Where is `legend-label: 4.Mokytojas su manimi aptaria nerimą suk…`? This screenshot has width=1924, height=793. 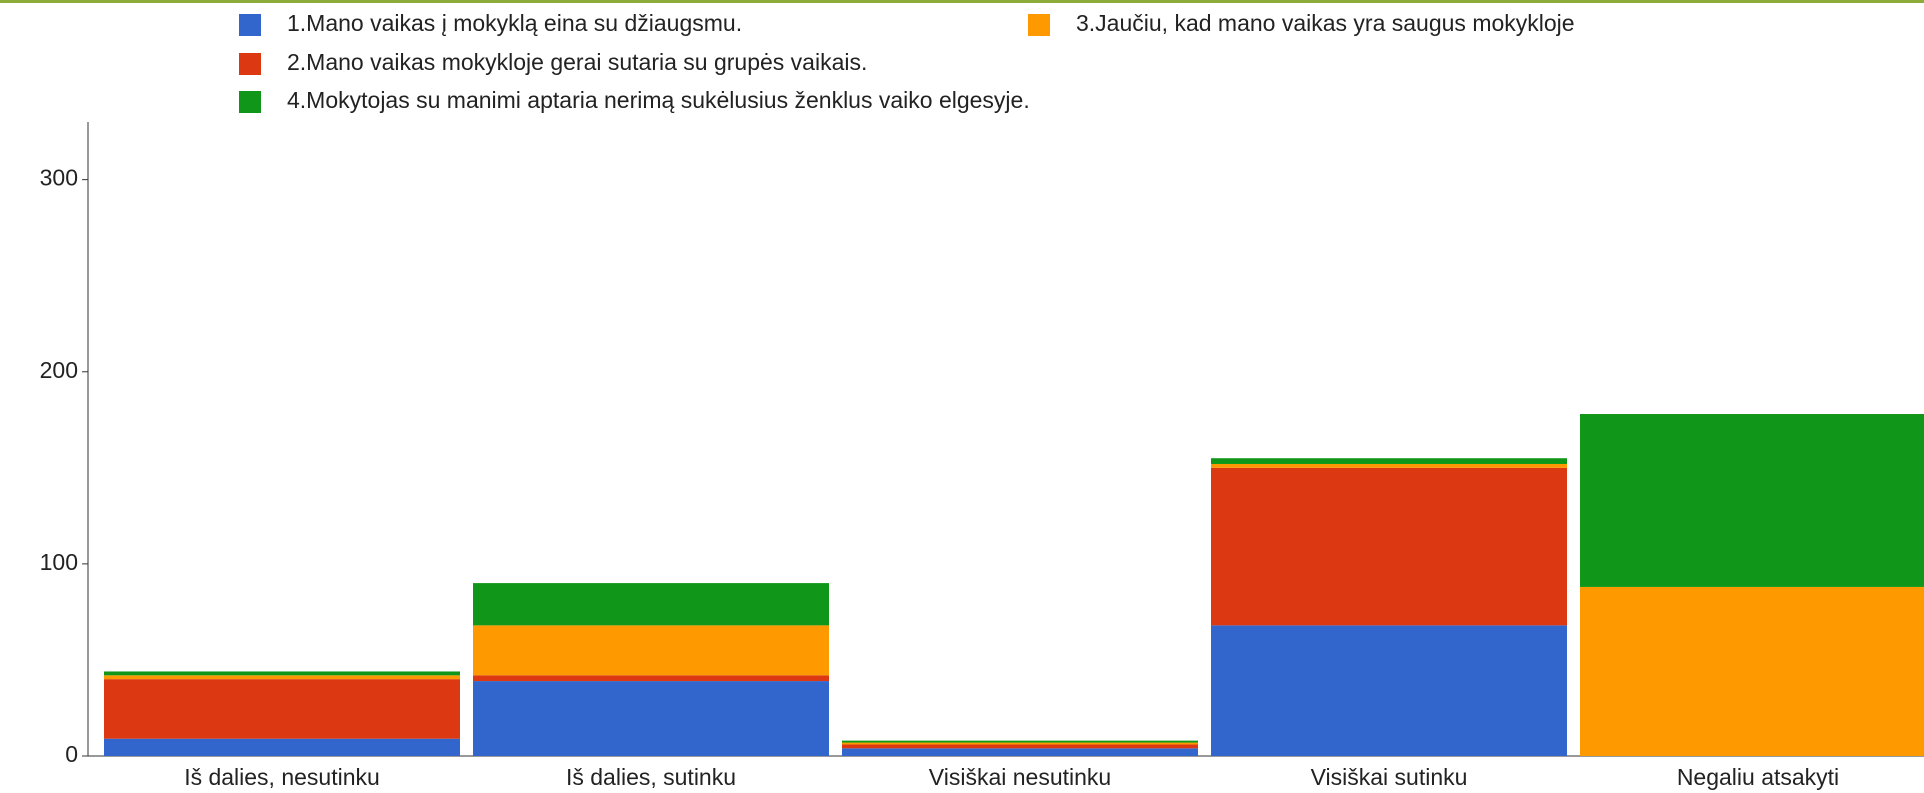 legend-label: 4.Mokytojas su manimi aptaria nerimą suk… is located at coordinates (658, 100).